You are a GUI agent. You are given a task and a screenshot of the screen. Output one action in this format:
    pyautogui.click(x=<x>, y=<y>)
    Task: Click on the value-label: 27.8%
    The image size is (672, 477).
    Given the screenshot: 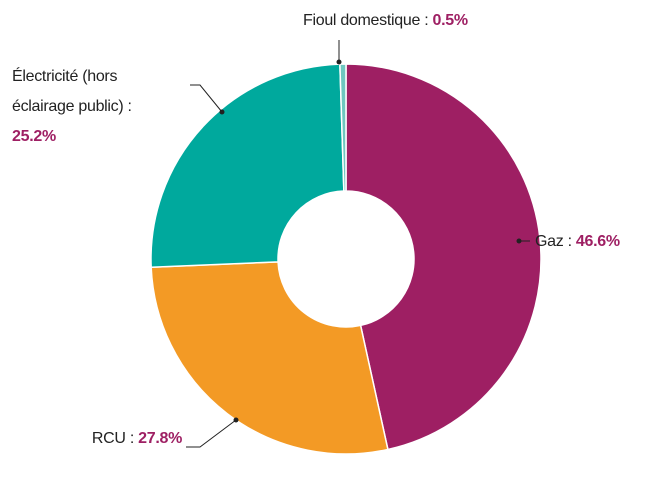 What is the action you would take?
    pyautogui.click(x=160, y=438)
    